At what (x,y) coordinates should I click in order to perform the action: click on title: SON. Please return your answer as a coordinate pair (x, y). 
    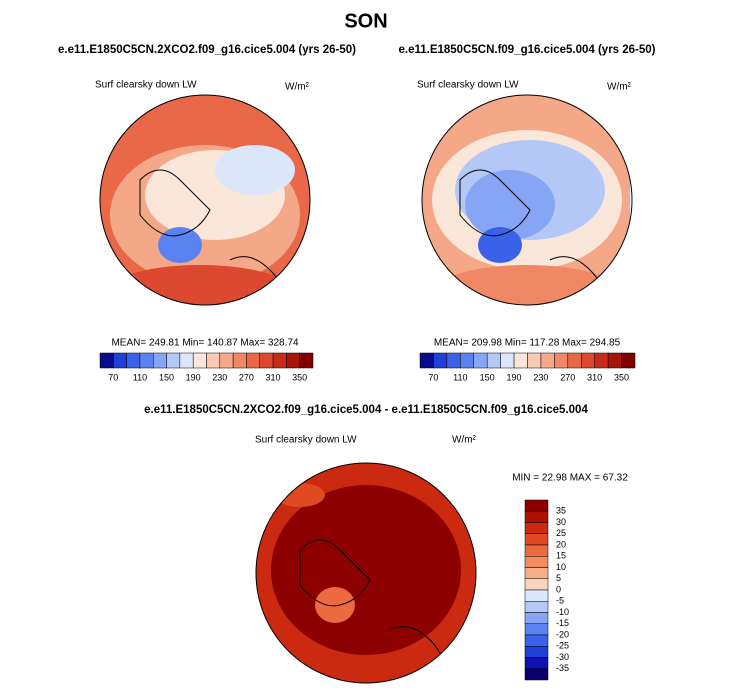
    Looking at the image, I should click on (365, 21).